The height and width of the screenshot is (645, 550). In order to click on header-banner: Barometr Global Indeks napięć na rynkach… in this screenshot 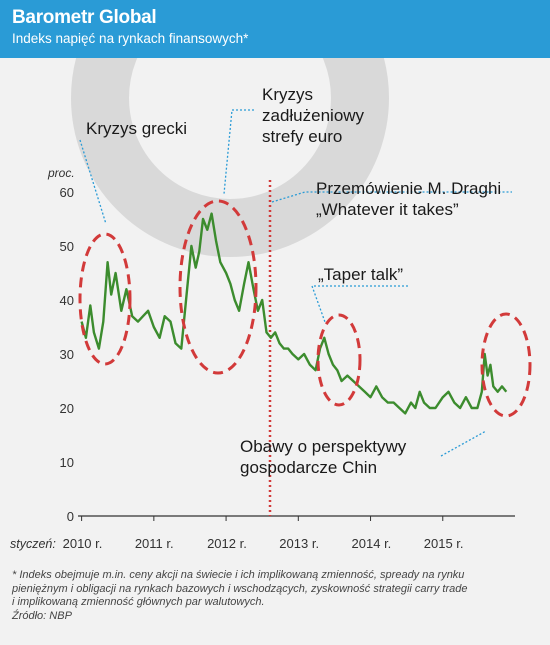, I will do `click(275, 29)`.